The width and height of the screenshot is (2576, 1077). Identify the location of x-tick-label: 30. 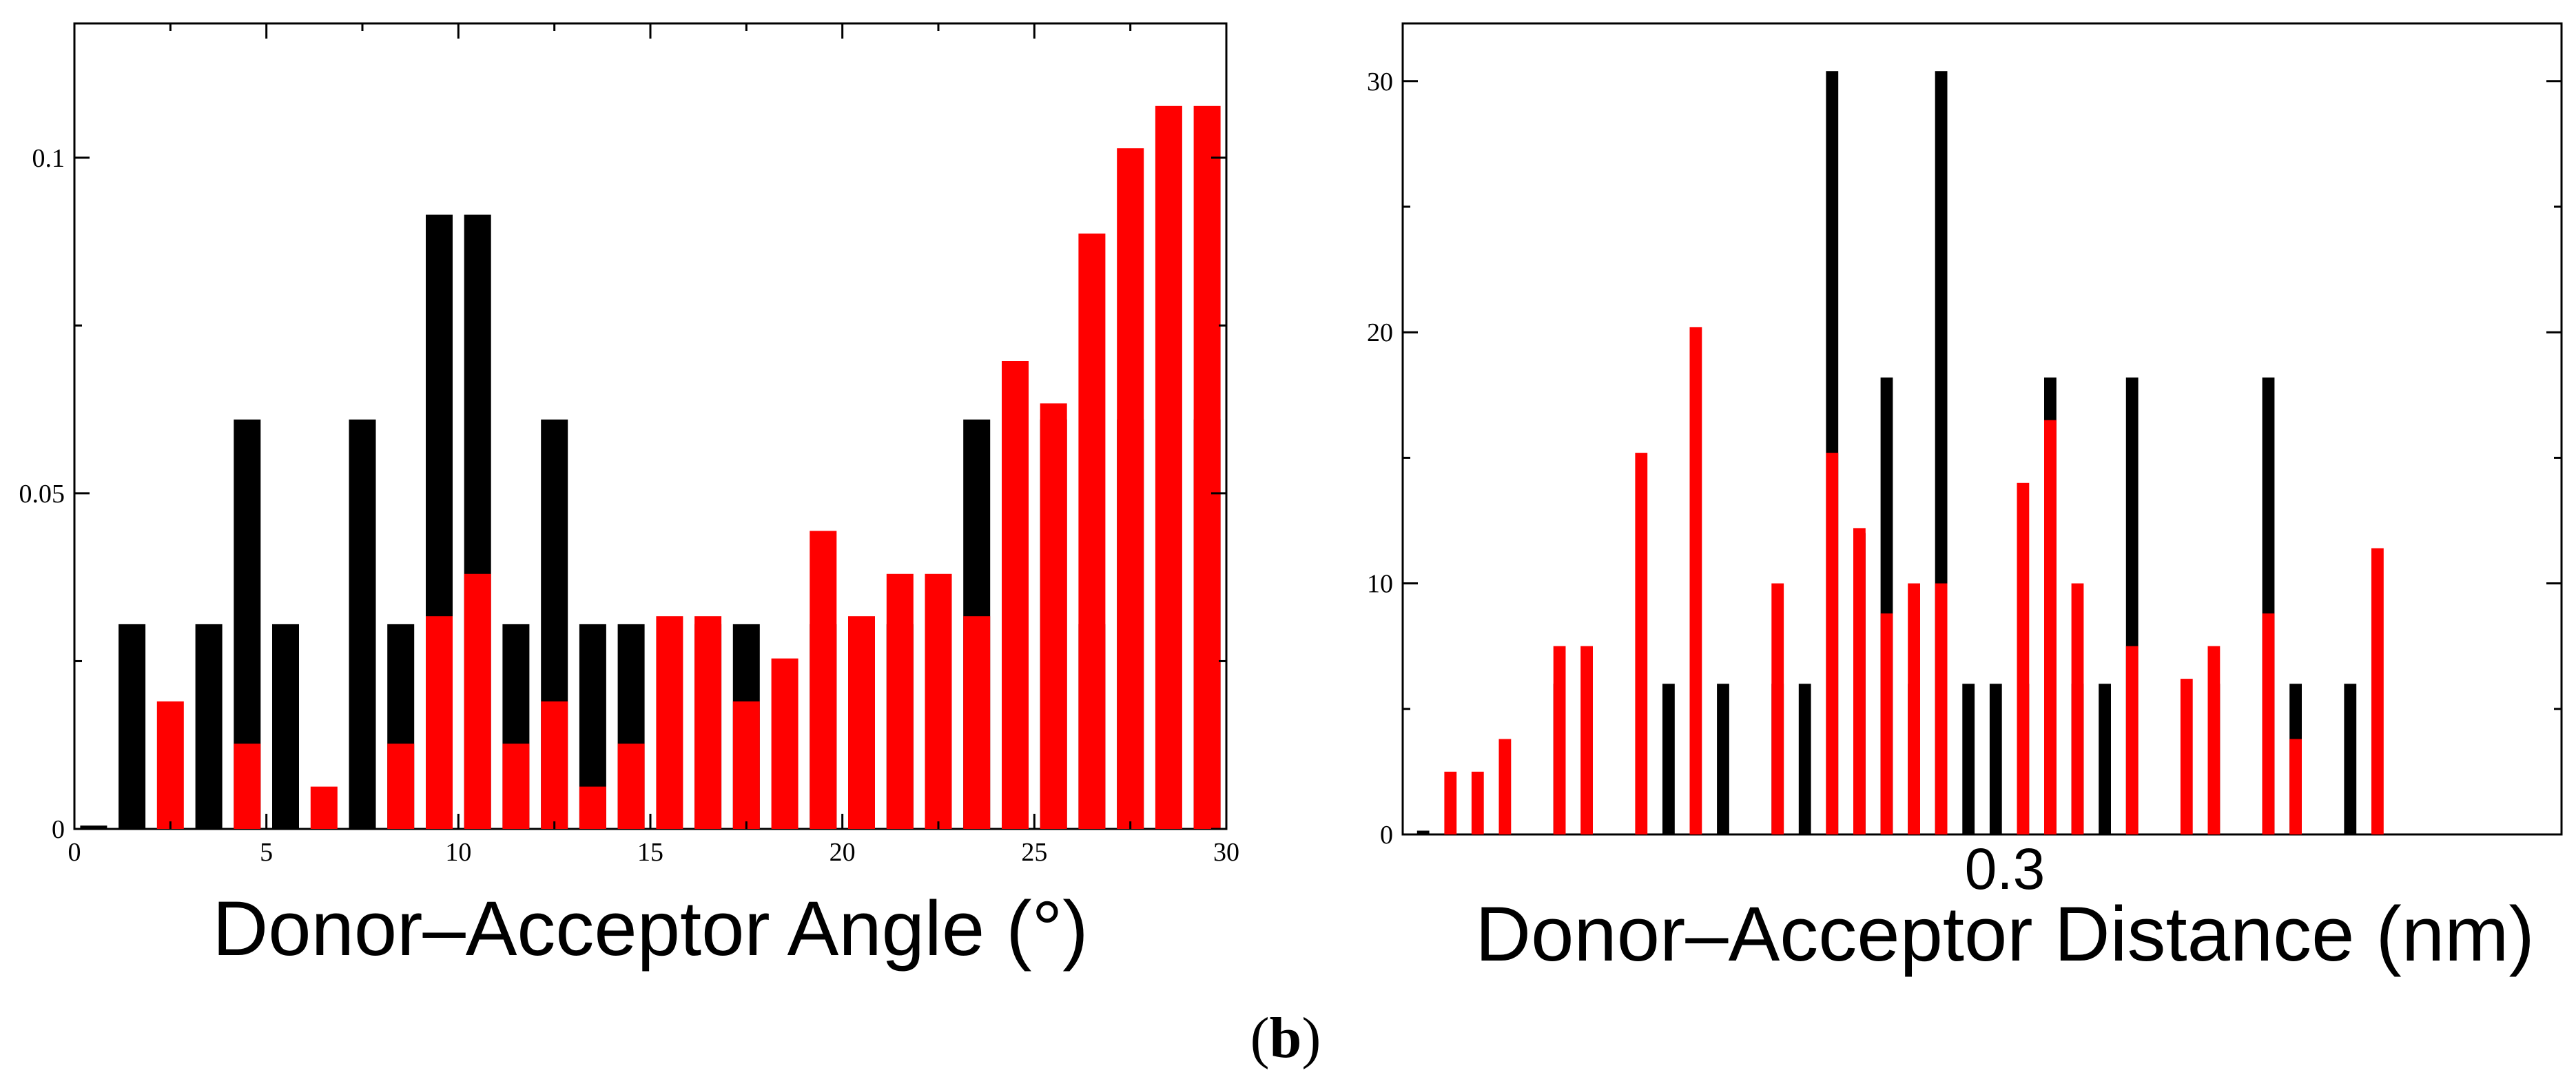
(1226, 853).